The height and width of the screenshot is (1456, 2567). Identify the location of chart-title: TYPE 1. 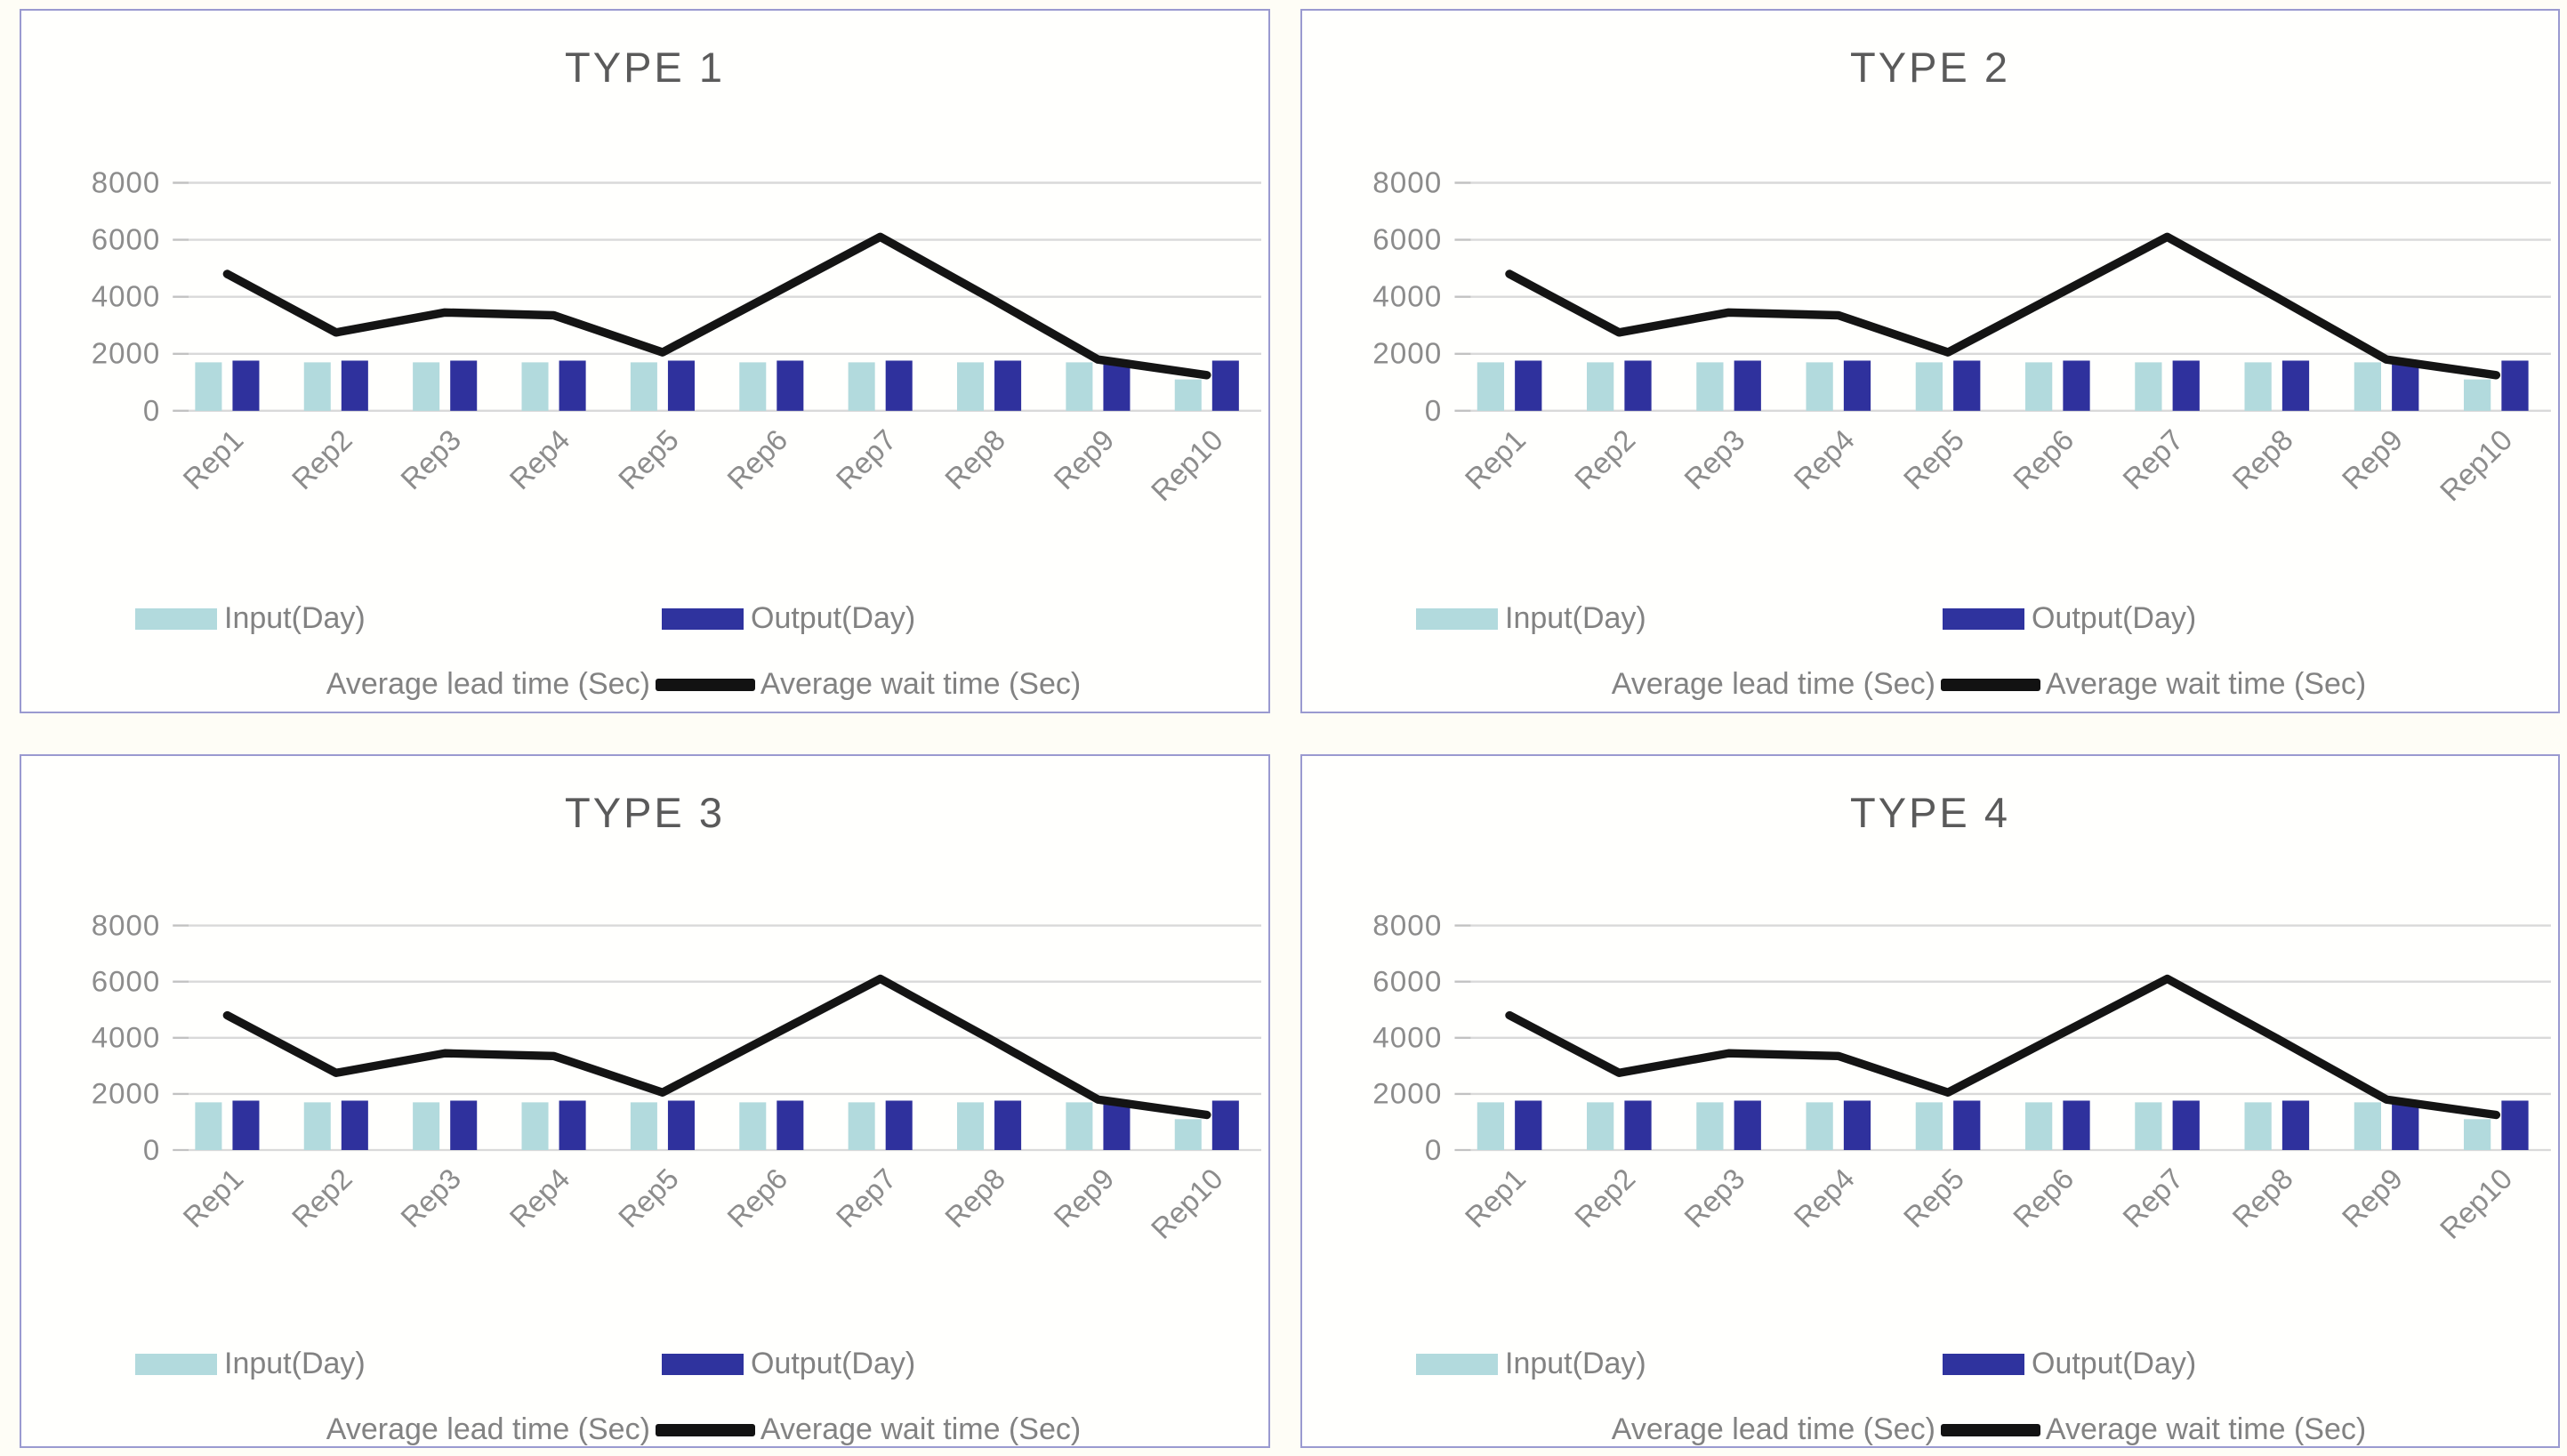
(645, 67).